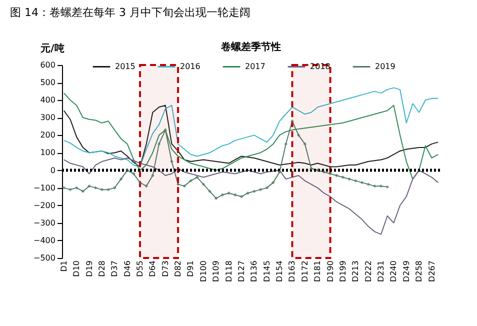  I want to click on y-tick-label: 300, so click(48, 117).